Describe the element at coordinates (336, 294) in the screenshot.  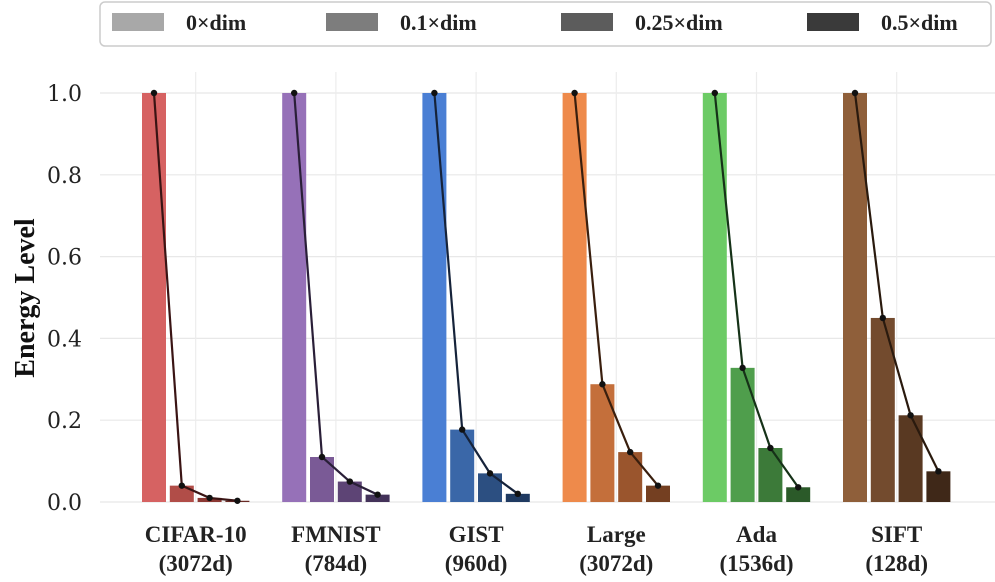
I see `trend-line-fmnist` at that location.